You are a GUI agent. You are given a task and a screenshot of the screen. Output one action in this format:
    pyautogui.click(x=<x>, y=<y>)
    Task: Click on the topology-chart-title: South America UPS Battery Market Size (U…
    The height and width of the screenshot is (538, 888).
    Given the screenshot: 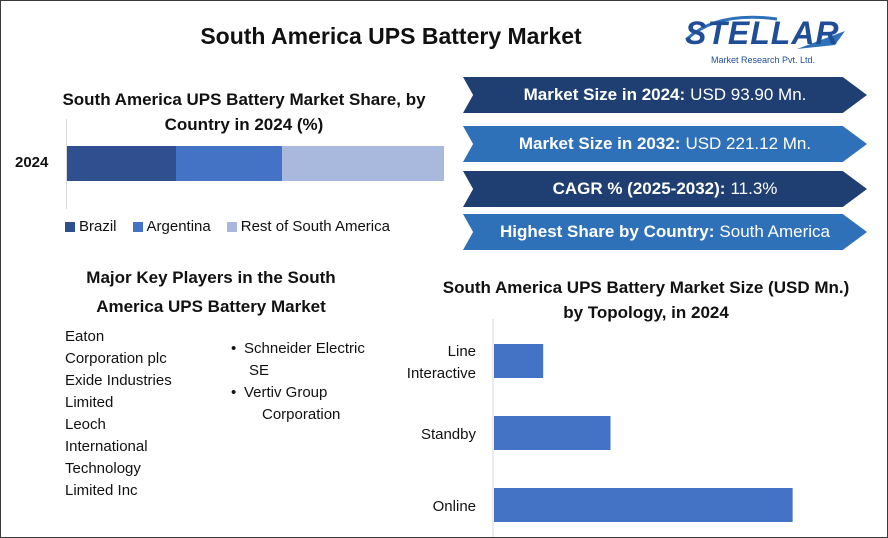 What is the action you would take?
    pyautogui.click(x=646, y=300)
    